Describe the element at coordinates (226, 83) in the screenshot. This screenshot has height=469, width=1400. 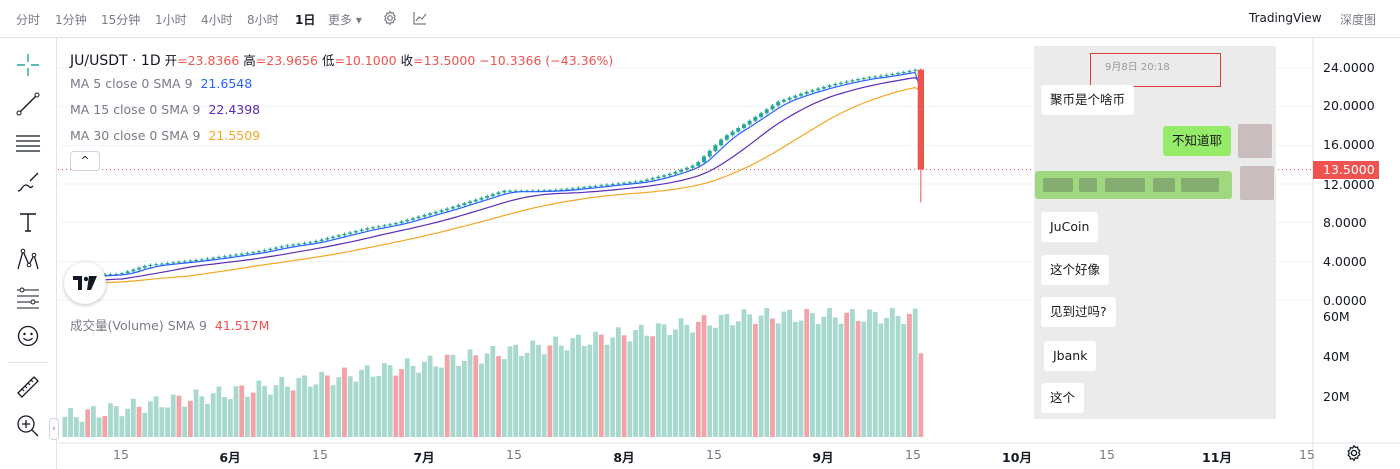
I see `ma5-value: 21.6548` at that location.